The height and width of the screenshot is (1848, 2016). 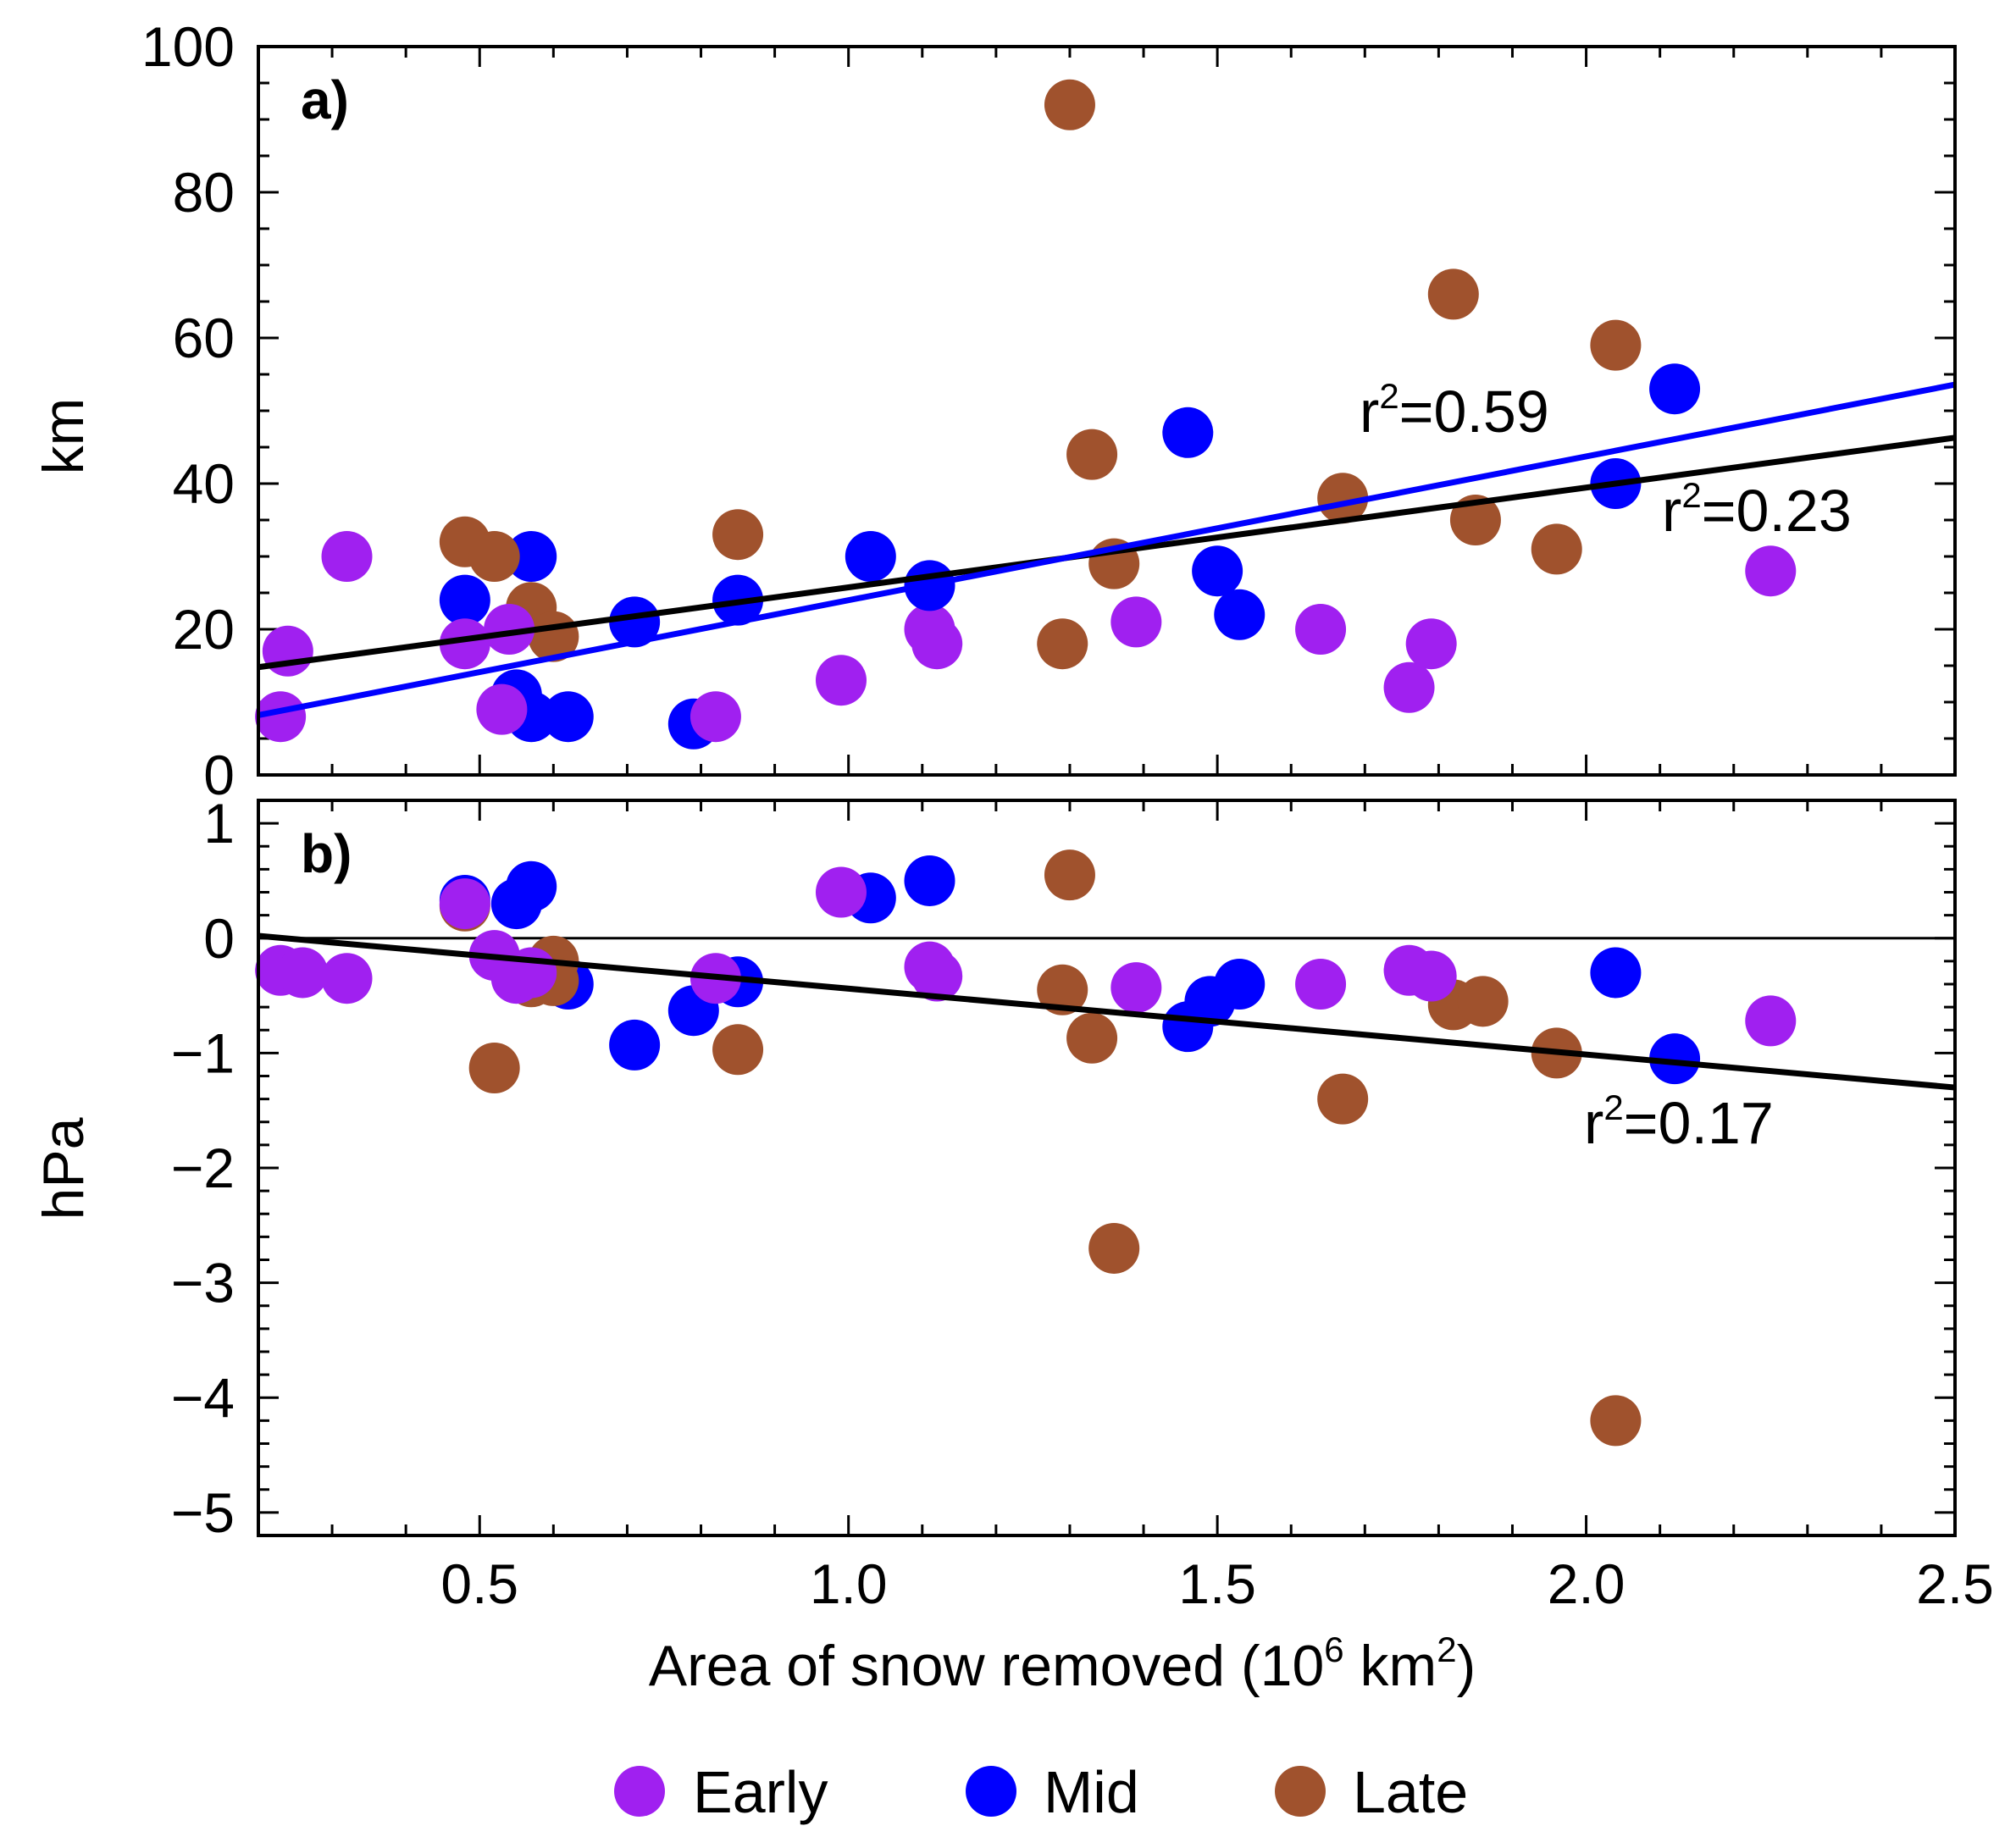 What do you see at coordinates (203, 1512) in the screenshot?
I see `y-tick-label: −5` at bounding box center [203, 1512].